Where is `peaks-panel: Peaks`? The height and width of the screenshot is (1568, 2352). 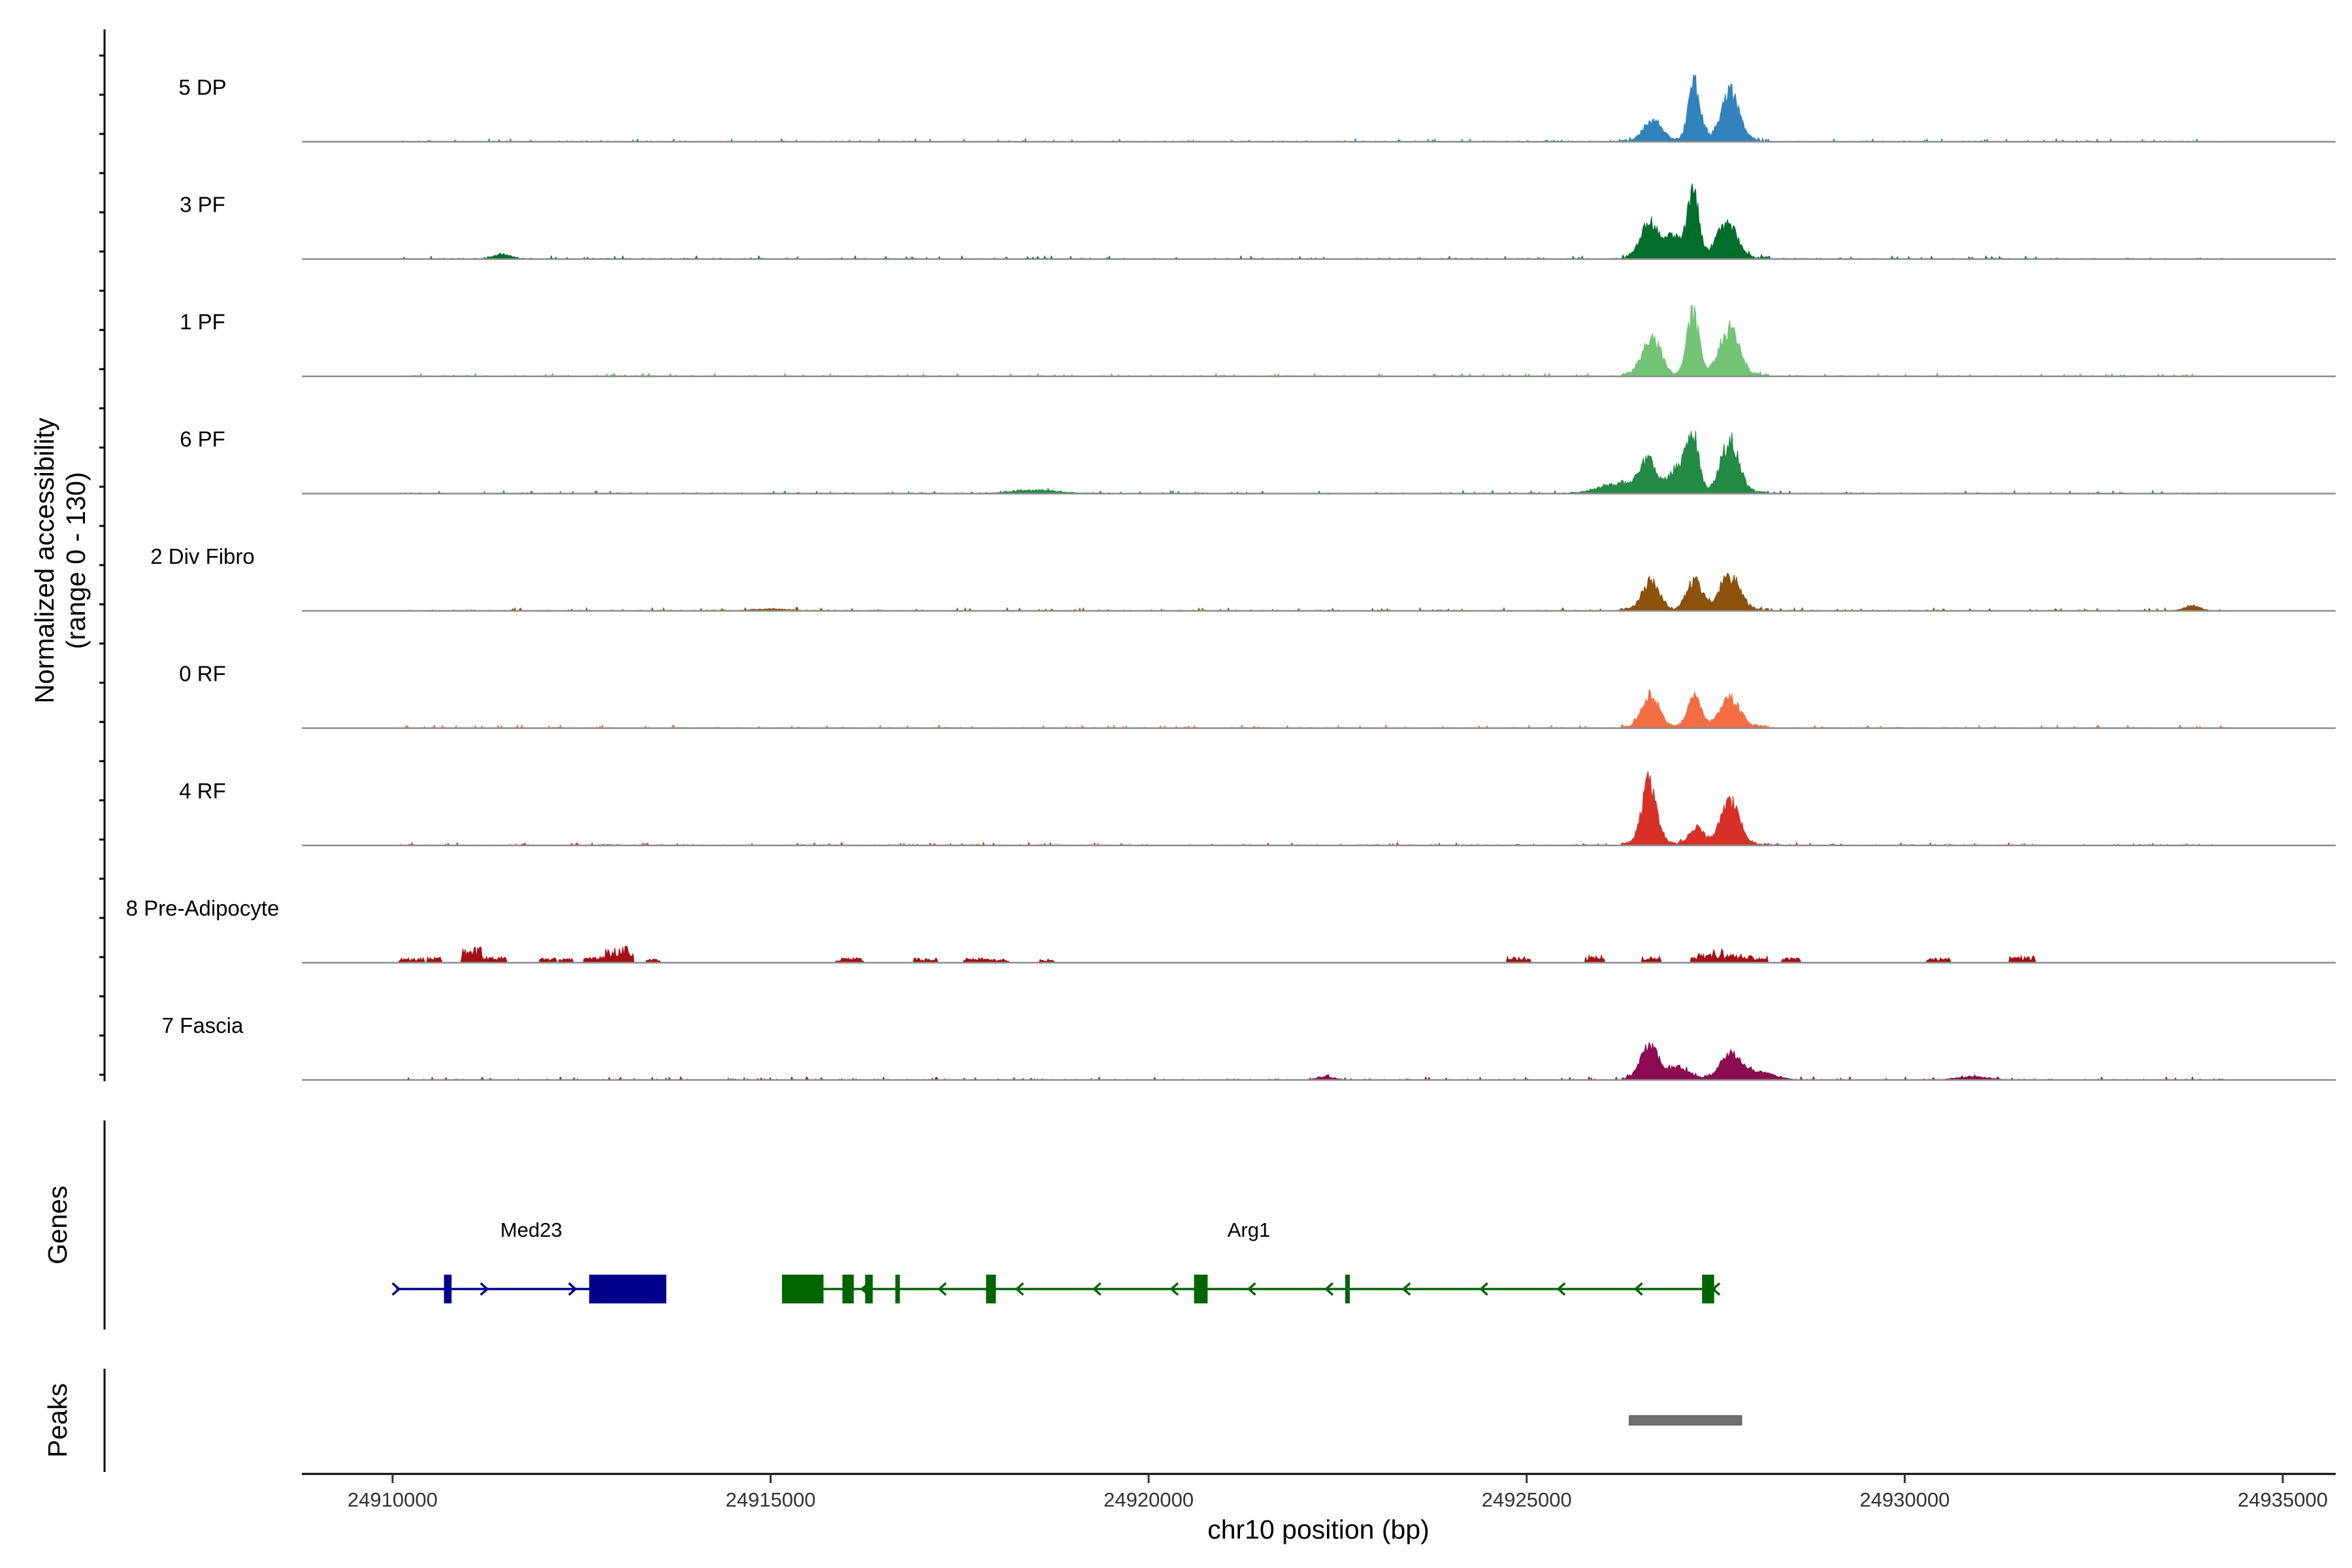 peaks-panel: Peaks is located at coordinates (892, 1420).